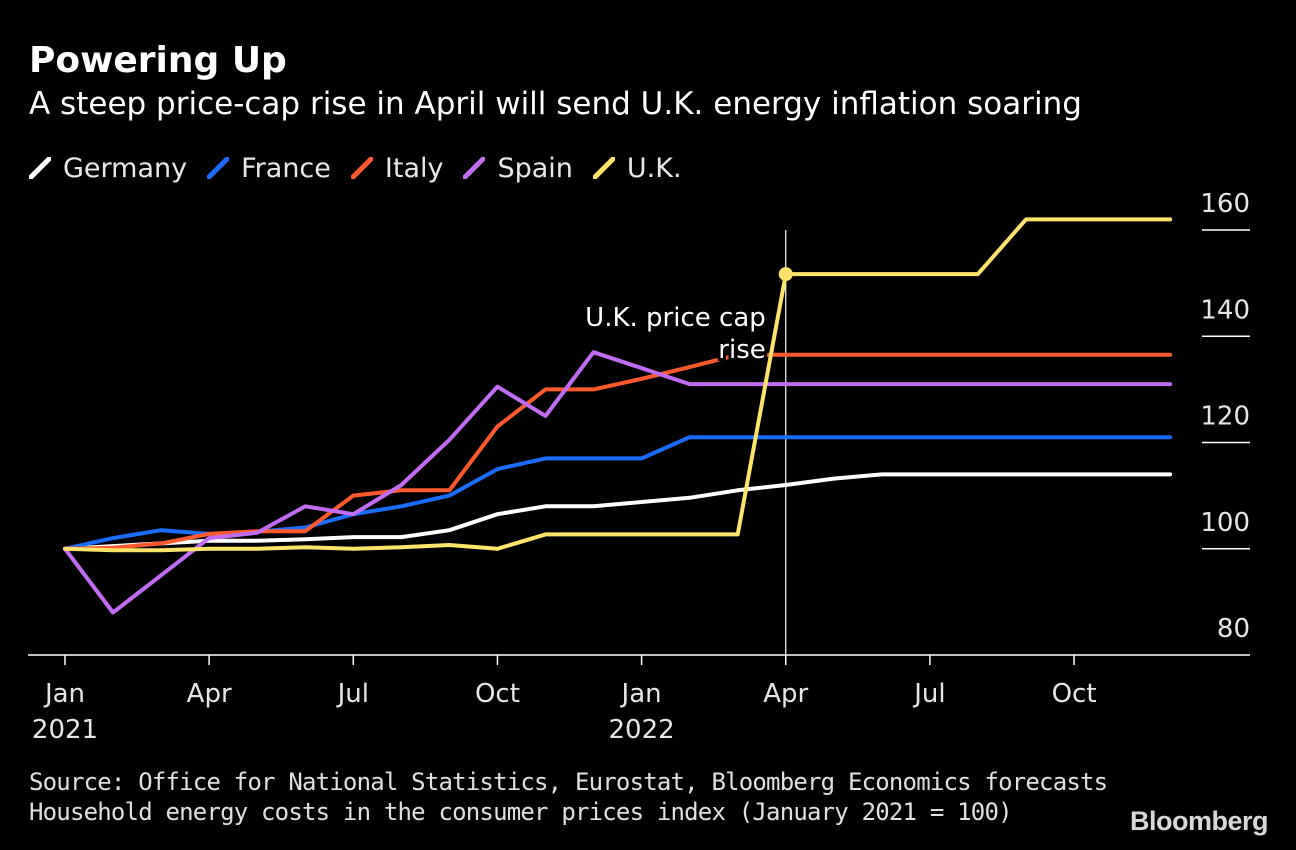 The height and width of the screenshot is (850, 1296). Describe the element at coordinates (641, 694) in the screenshot. I see `x-tick-label-4: Jan` at that location.